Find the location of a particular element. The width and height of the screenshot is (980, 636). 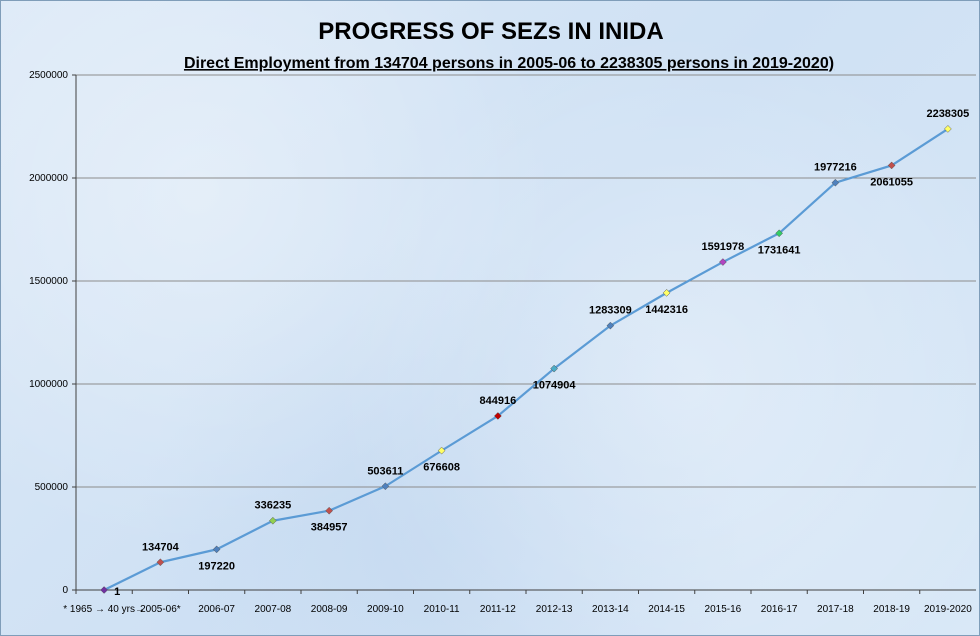

x-tick-label: 2017-18 is located at coordinates (835, 609).